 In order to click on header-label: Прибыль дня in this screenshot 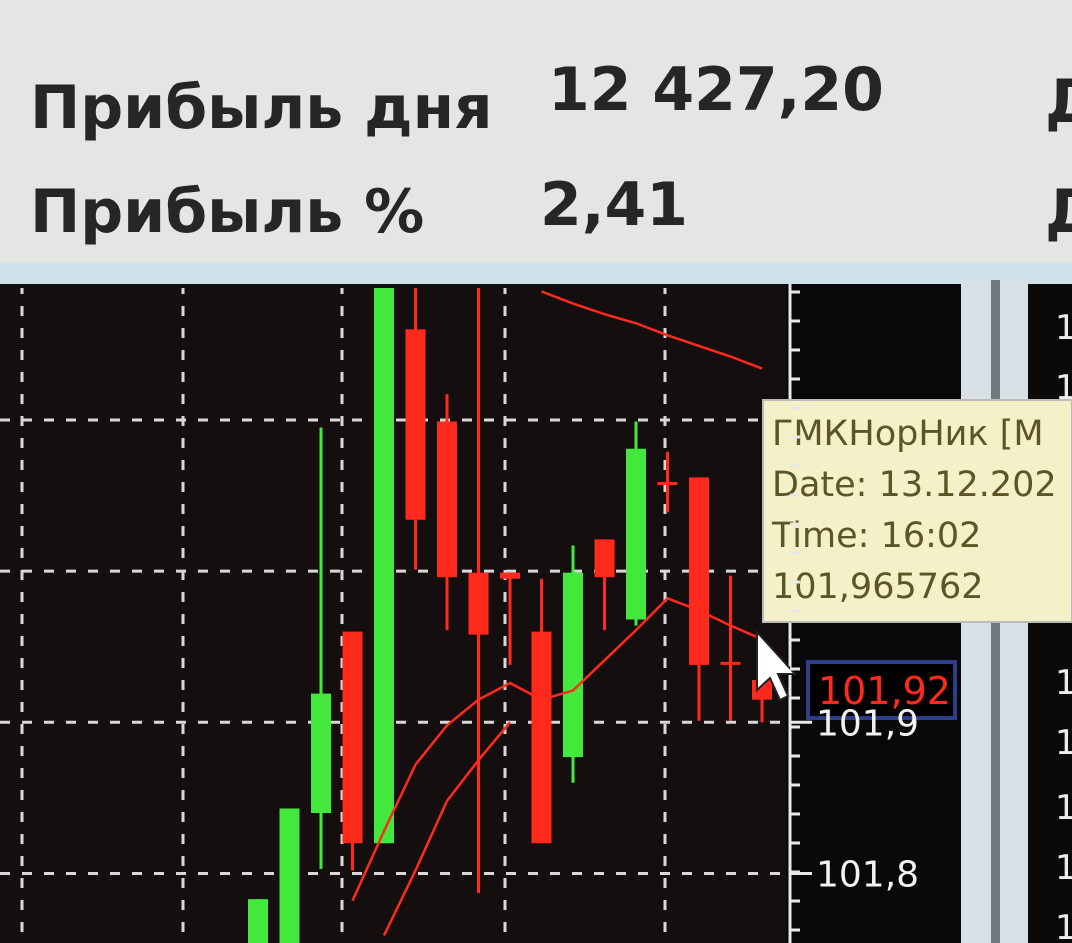, I will do `click(261, 108)`.